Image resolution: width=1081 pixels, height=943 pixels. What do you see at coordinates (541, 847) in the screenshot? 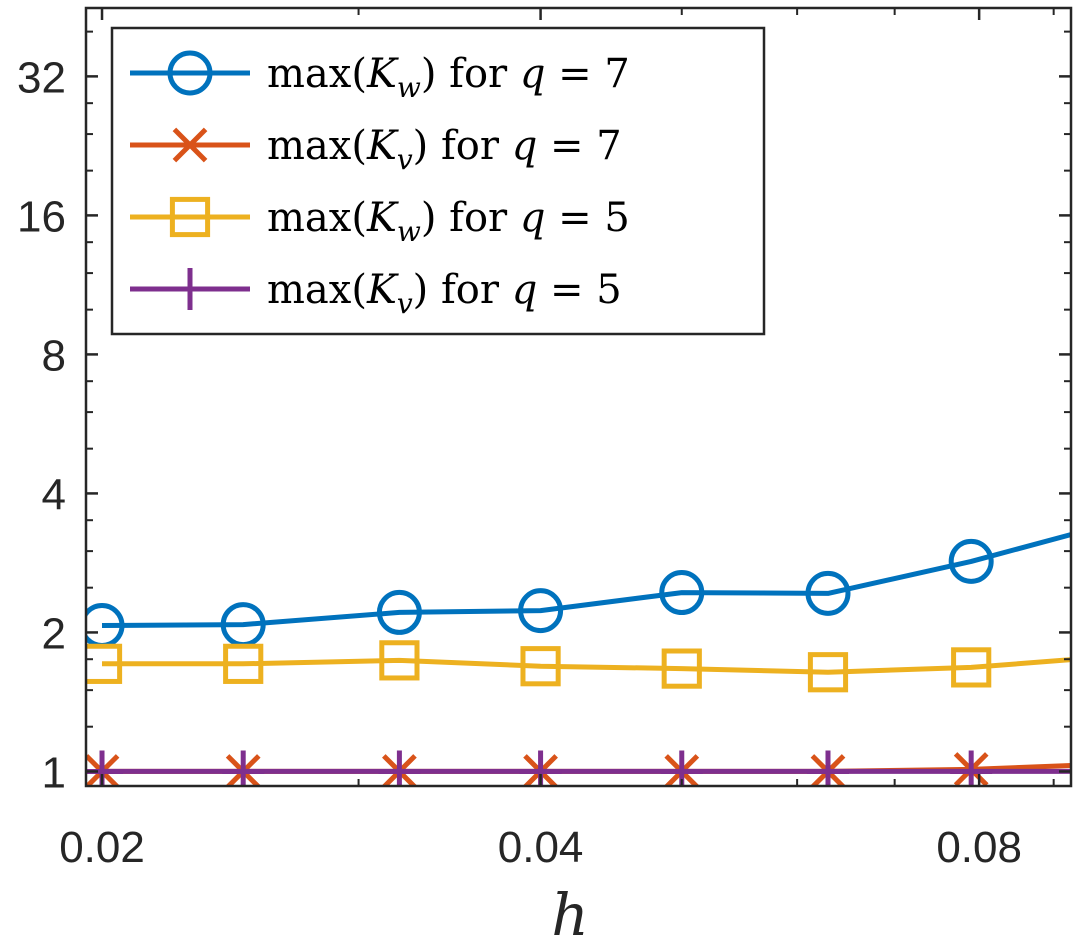
I see `x-tick-label: 0.04` at bounding box center [541, 847].